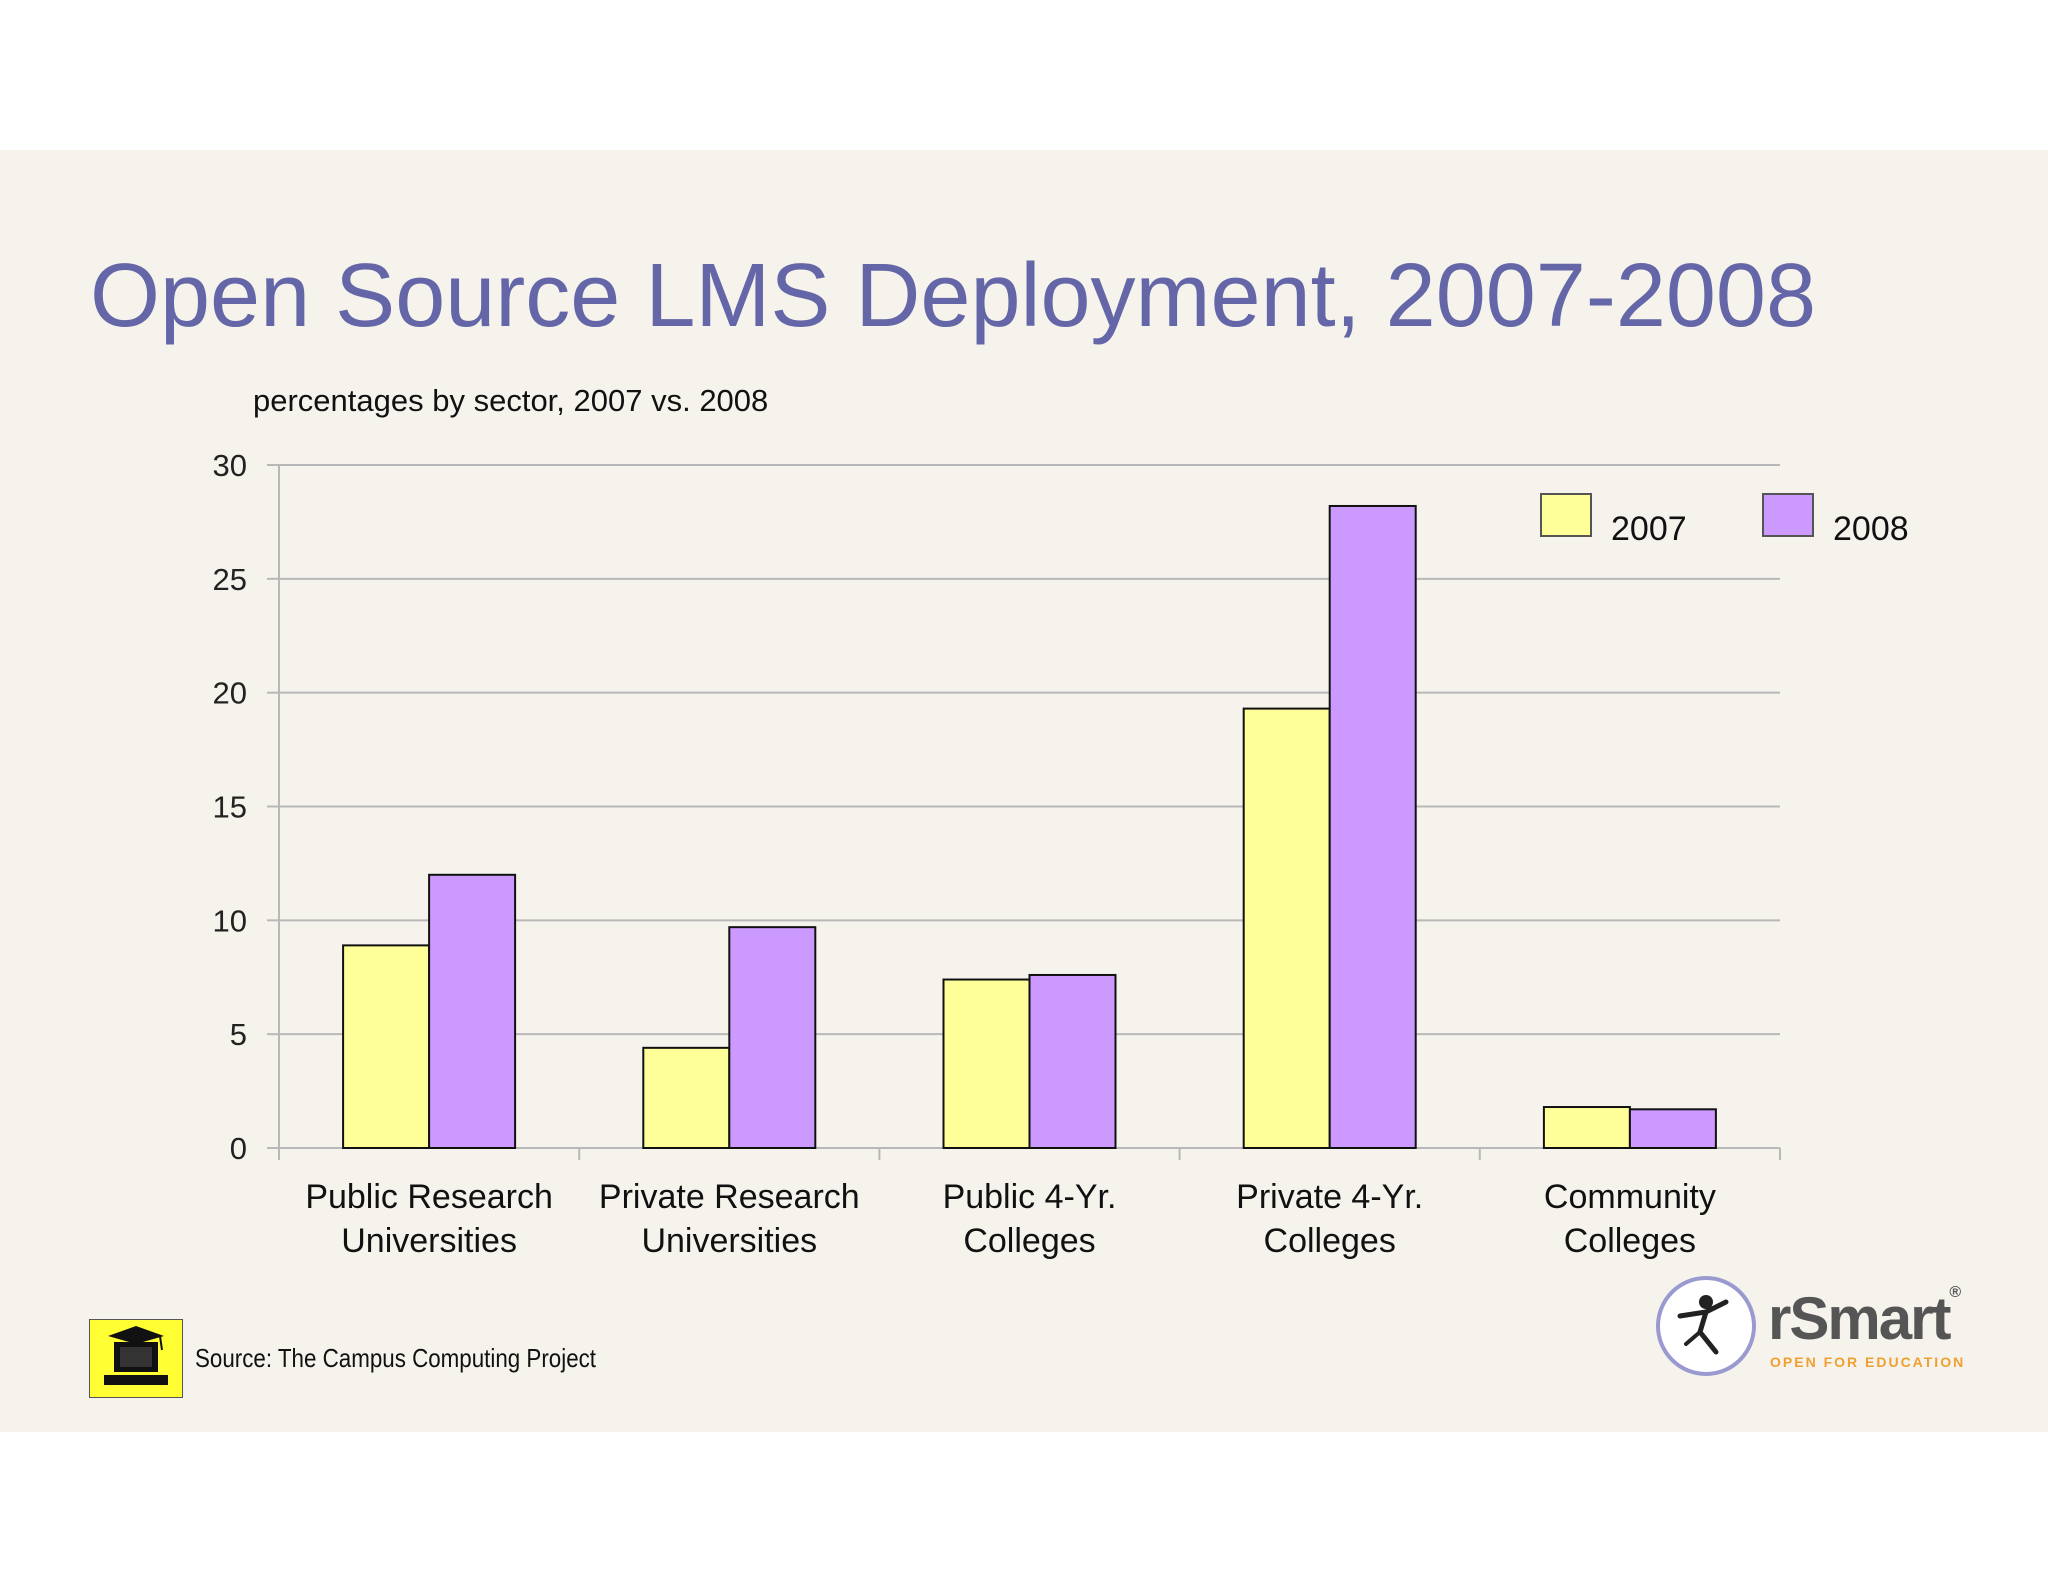  Describe the element at coordinates (511, 400) in the screenshot. I see `chart-subtitle: percentages by sector, 2007 vs. 2008` at that location.